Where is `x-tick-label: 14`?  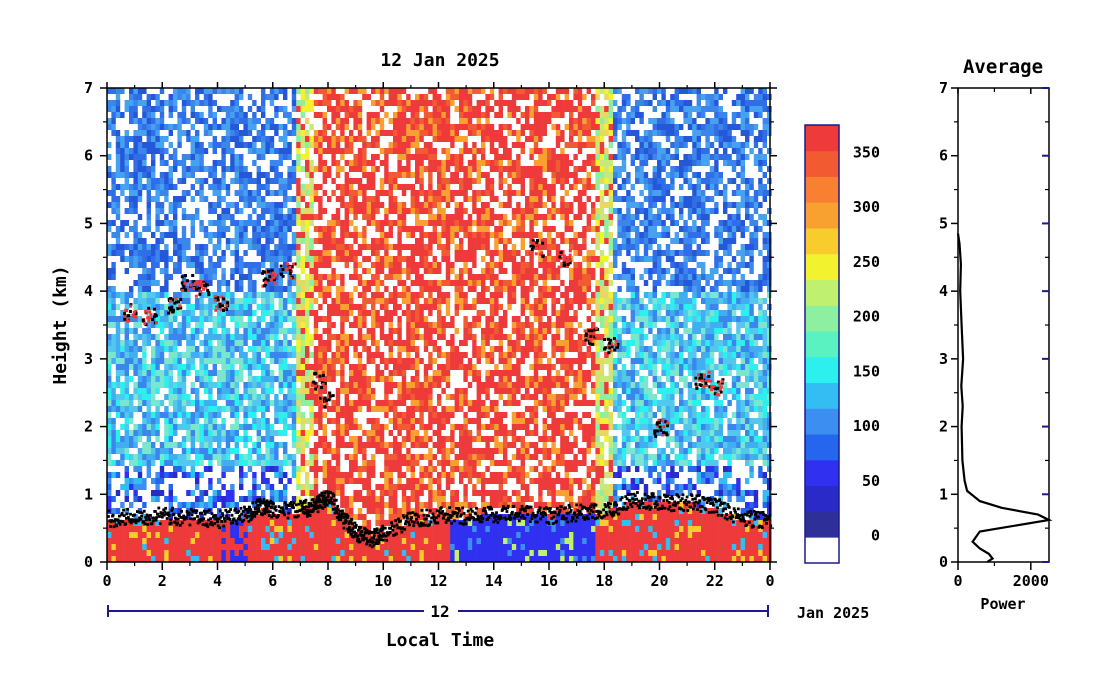 x-tick-label: 14 is located at coordinates (494, 581).